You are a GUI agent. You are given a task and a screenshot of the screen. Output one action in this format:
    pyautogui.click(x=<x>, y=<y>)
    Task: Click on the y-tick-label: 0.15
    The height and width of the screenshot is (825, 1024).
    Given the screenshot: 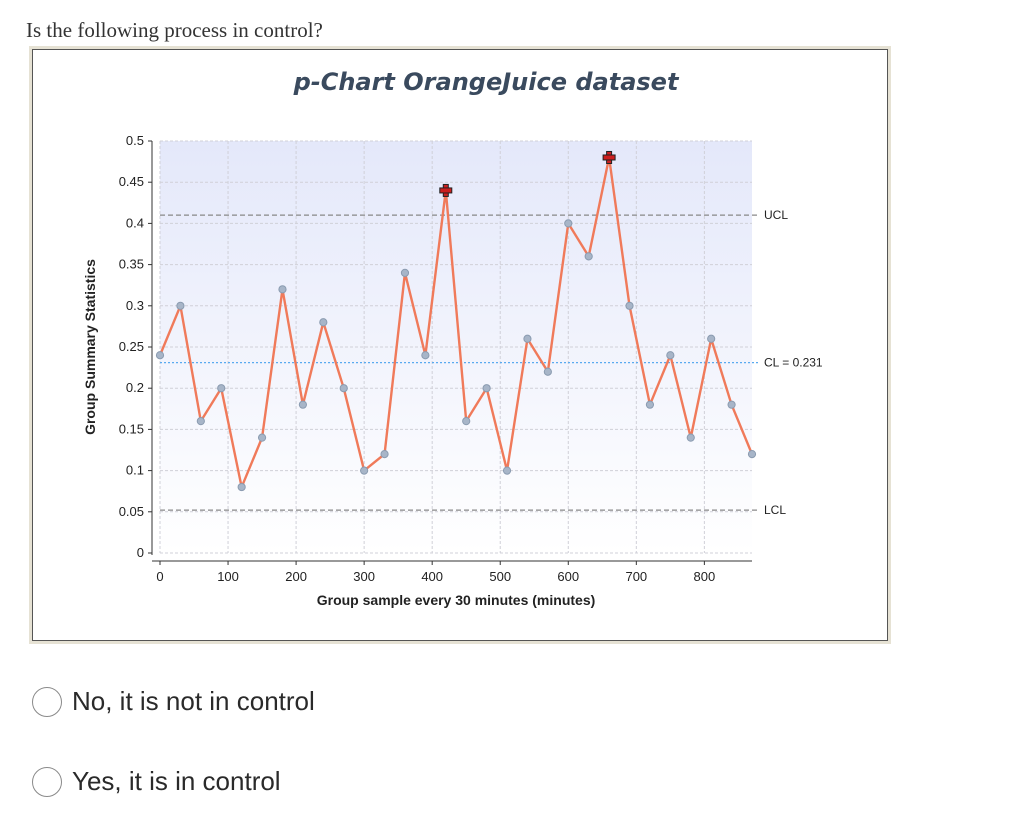 What is the action you would take?
    pyautogui.click(x=131, y=428)
    